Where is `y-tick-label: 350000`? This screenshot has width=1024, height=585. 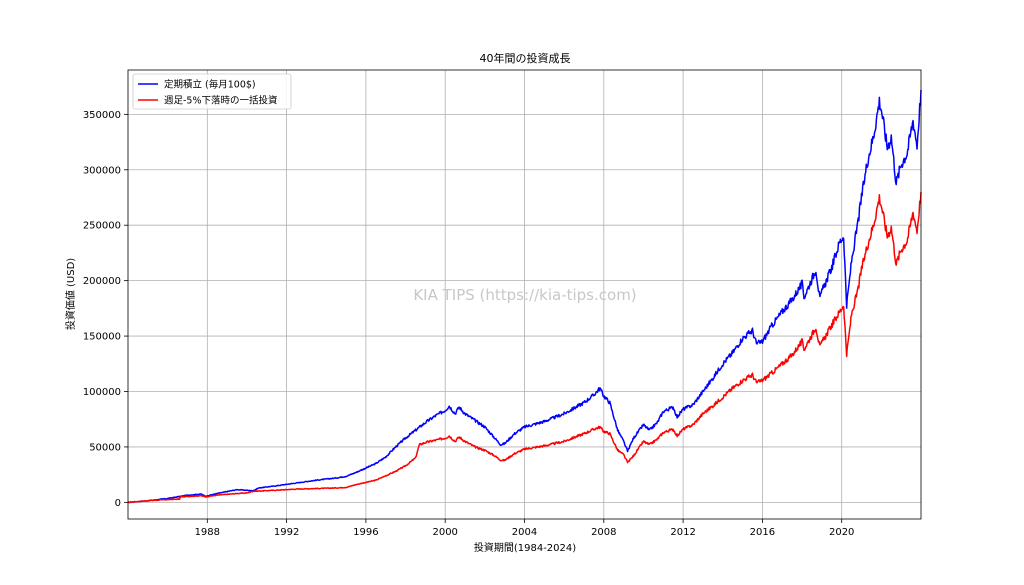 y-tick-label: 350000 is located at coordinates (102, 115).